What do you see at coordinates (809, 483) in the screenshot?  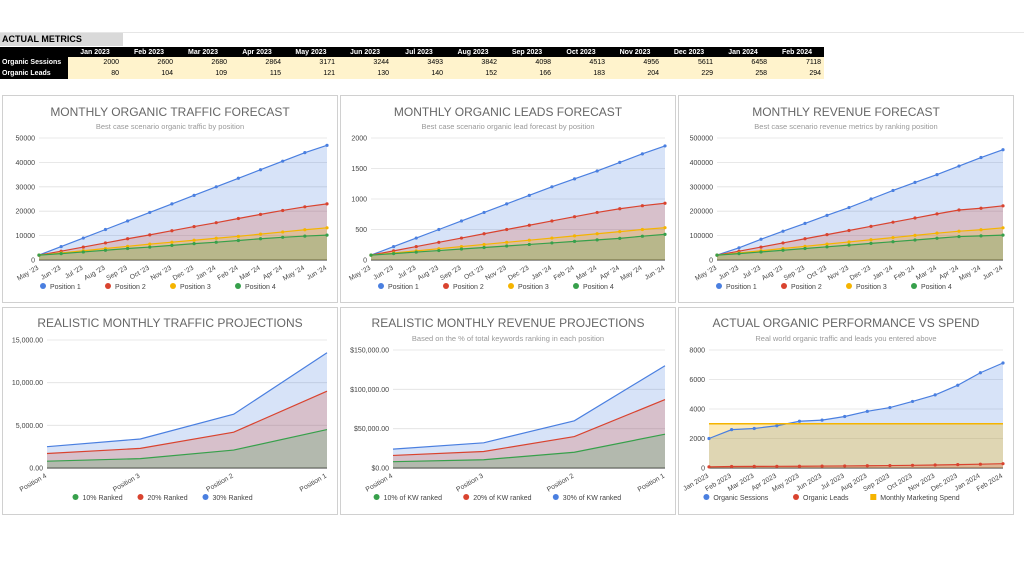 I see `x-tick-label: Jun 2023` at bounding box center [809, 483].